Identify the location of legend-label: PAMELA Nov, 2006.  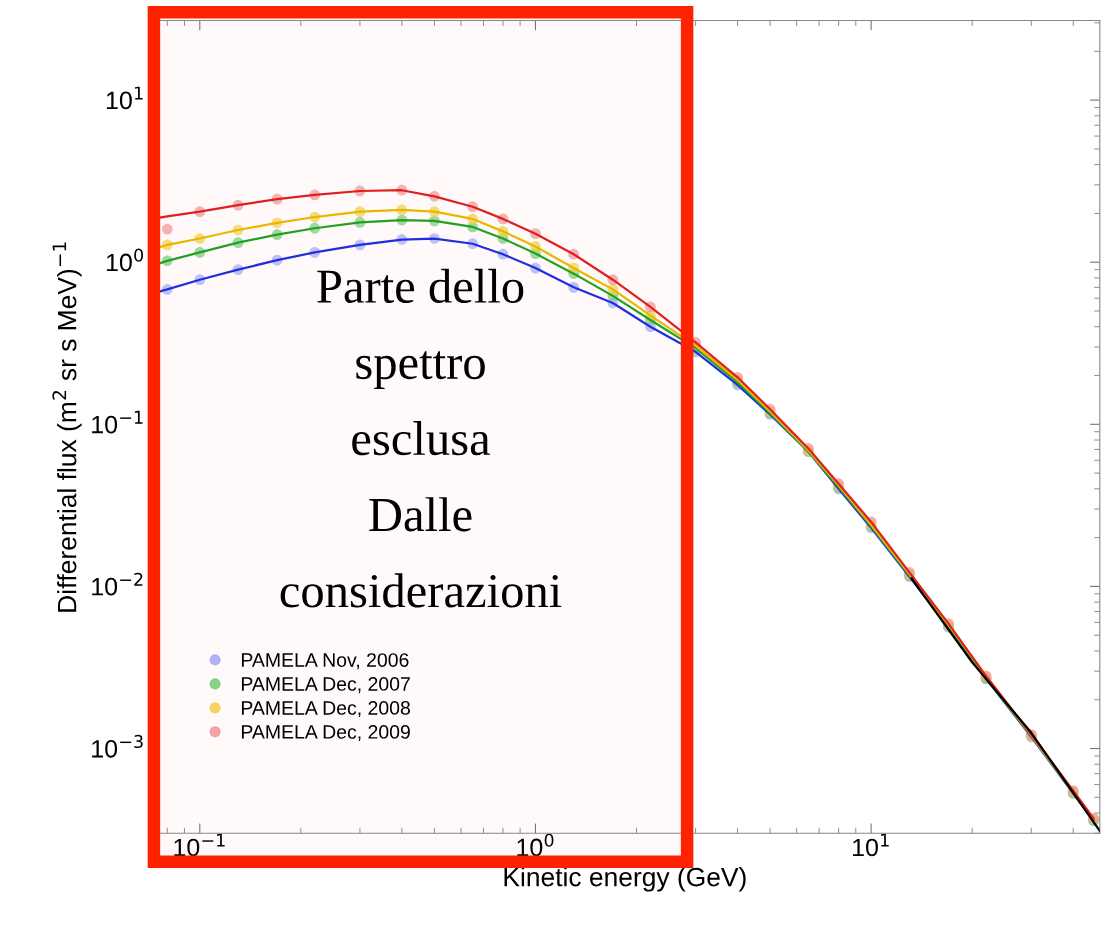
(325, 661).